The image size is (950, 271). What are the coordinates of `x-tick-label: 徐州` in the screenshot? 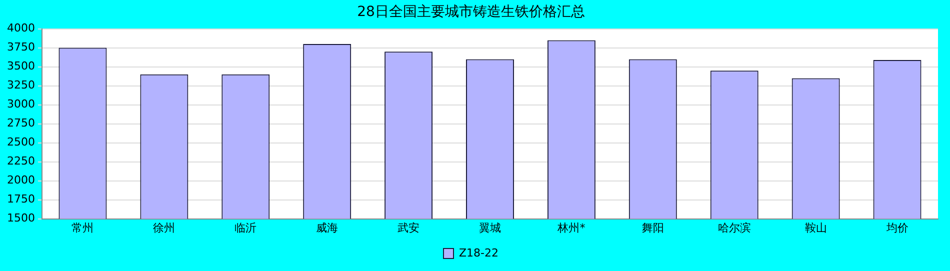 It's located at (164, 227).